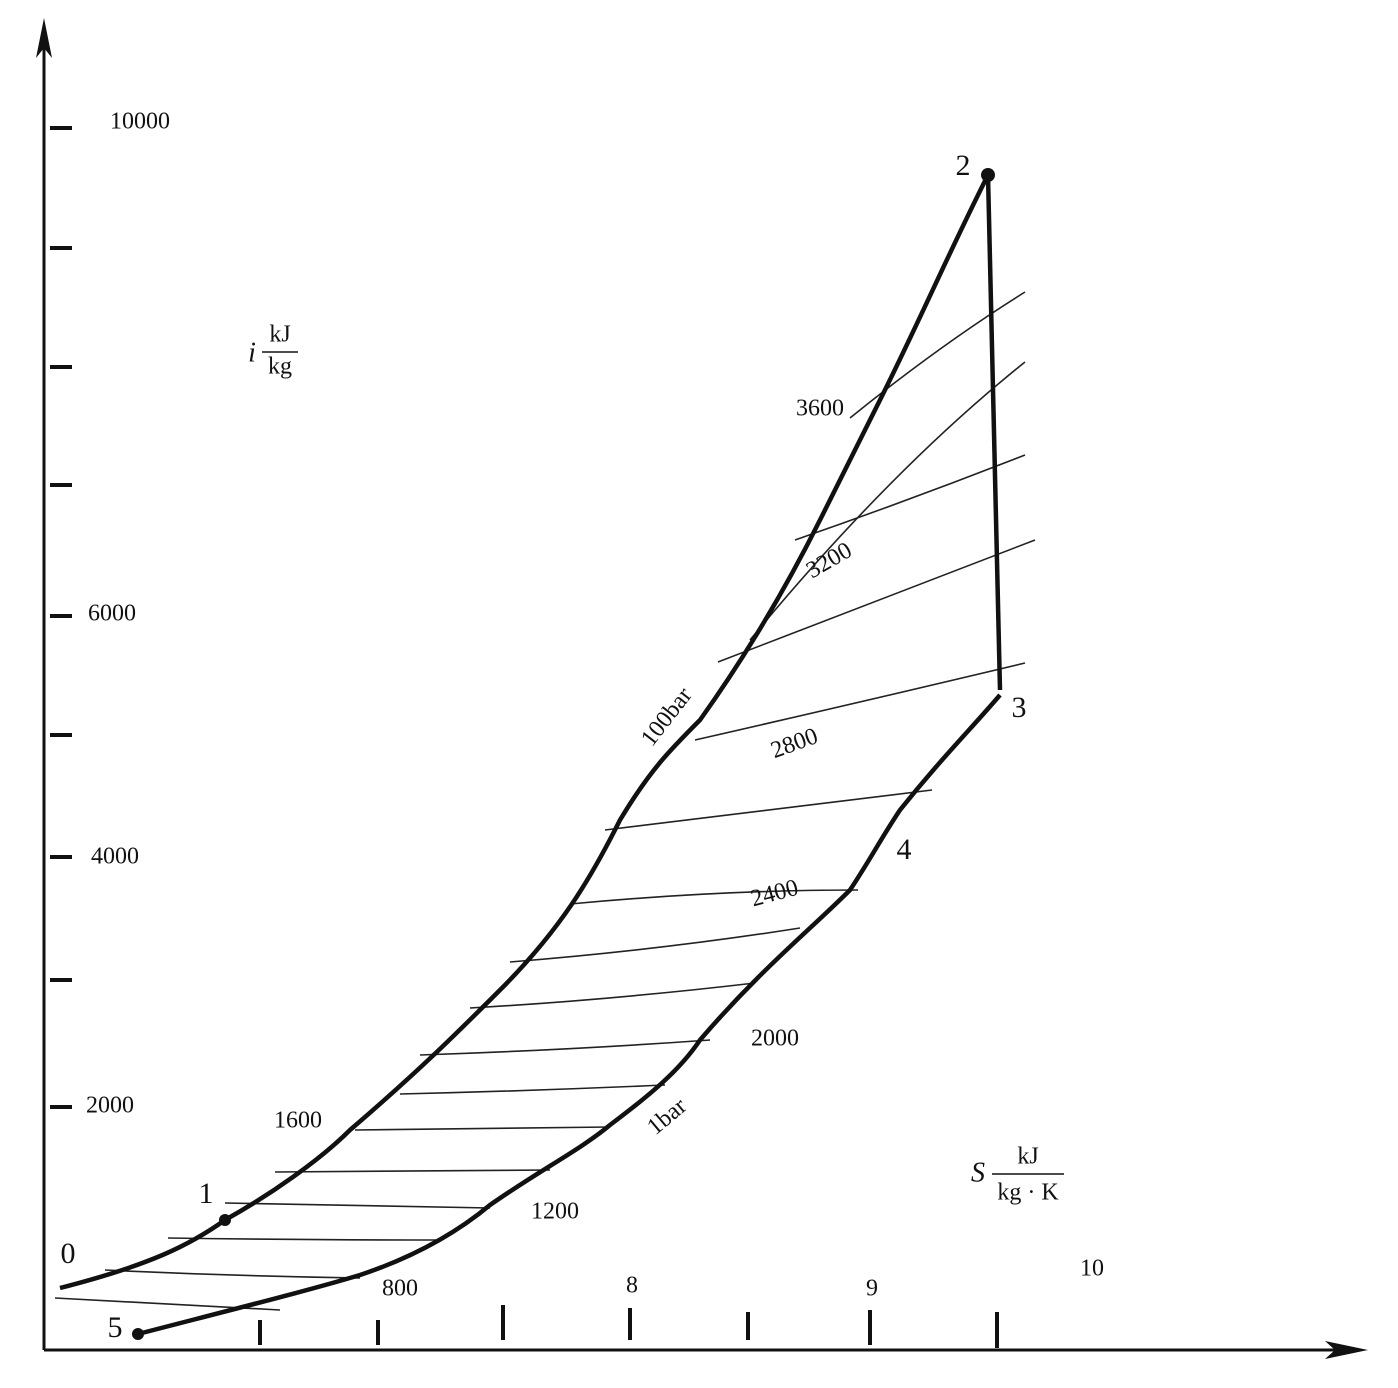 The image size is (1398, 1388). I want to click on point-label: 3, so click(1019, 707).